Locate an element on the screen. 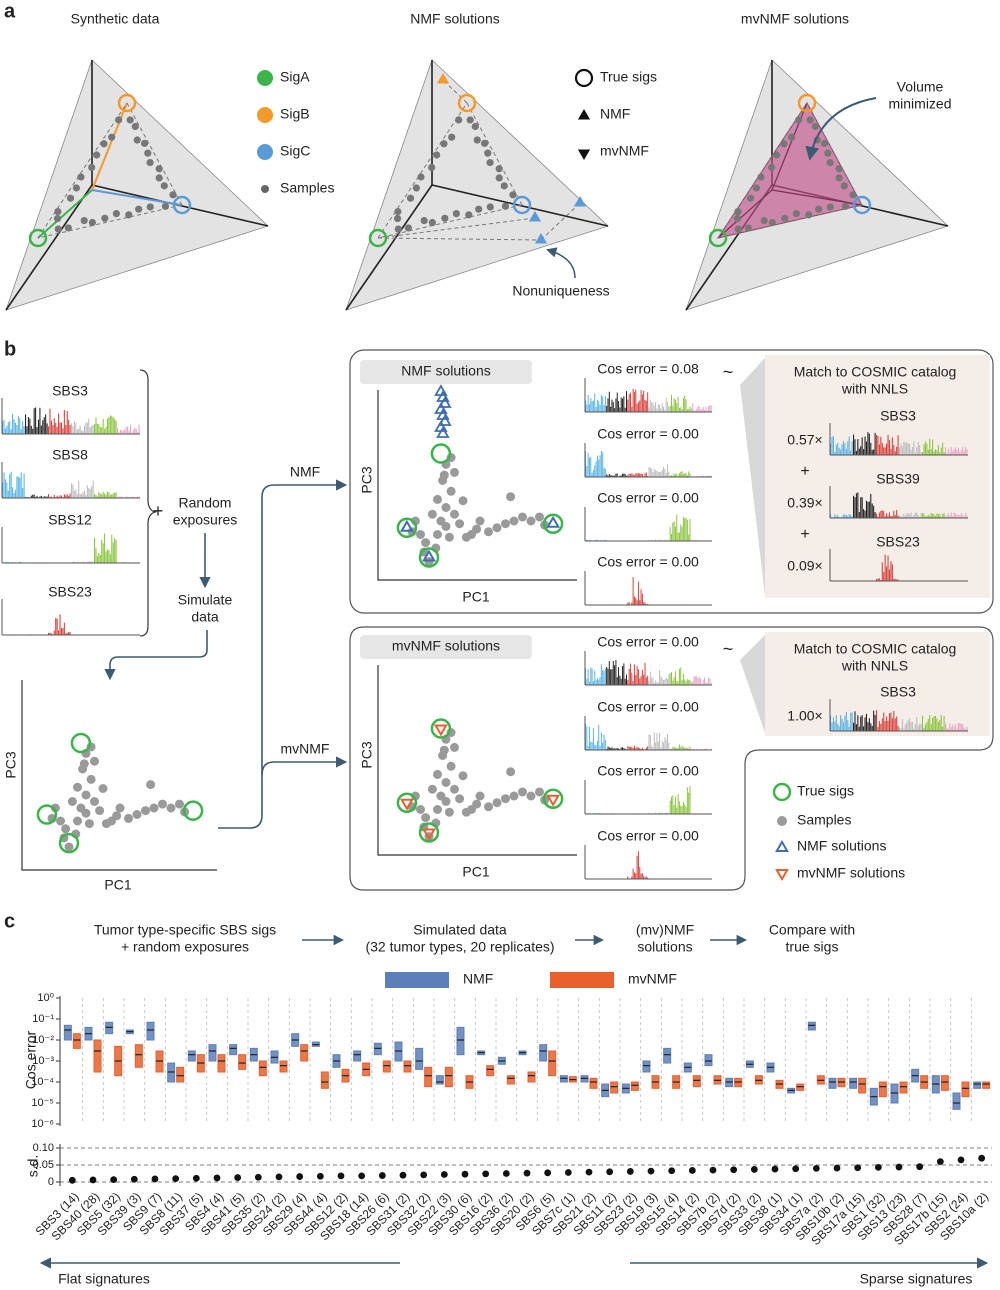 The height and width of the screenshot is (1290, 1000). sig-vector is located at coordinates (817, 197).